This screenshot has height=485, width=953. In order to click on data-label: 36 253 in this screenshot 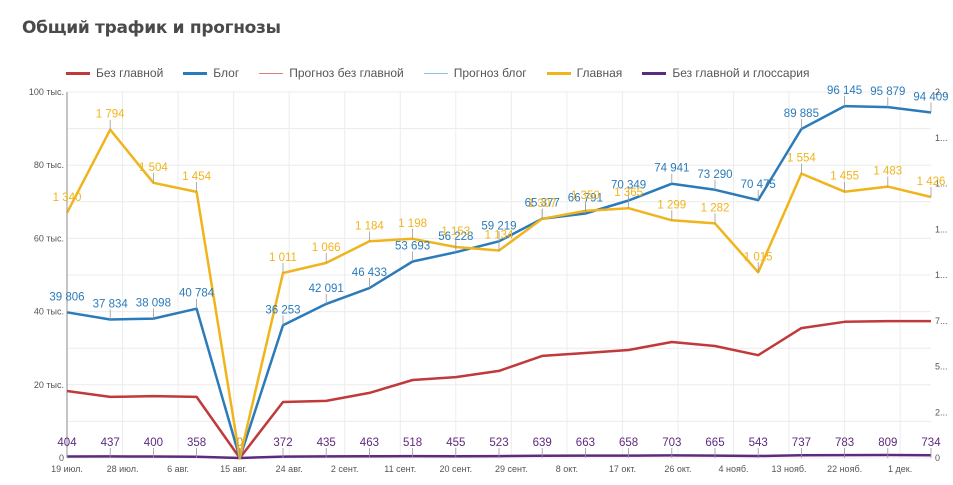, I will do `click(282, 310)`.